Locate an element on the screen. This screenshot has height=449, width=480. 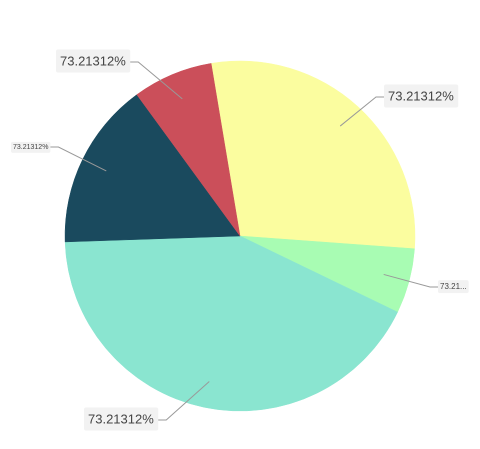
pie-slice is located at coordinates (188, 150).